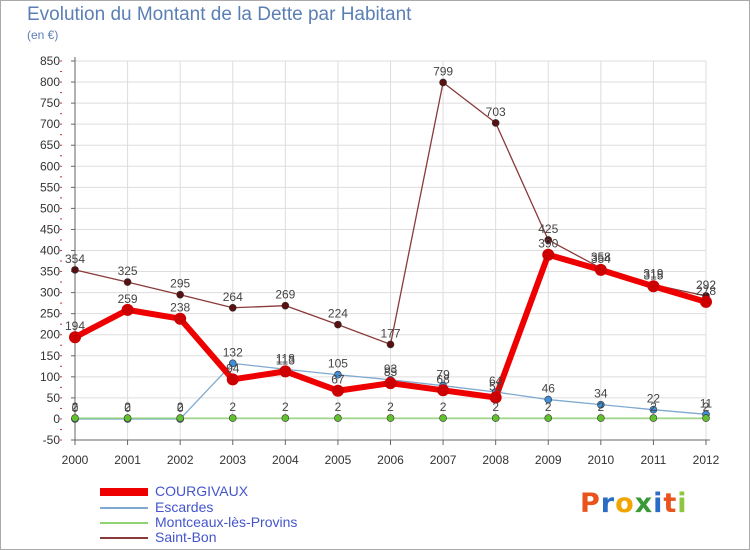 The width and height of the screenshot is (750, 550). What do you see at coordinates (590, 503) in the screenshot?
I see `logo-letter: P` at bounding box center [590, 503].